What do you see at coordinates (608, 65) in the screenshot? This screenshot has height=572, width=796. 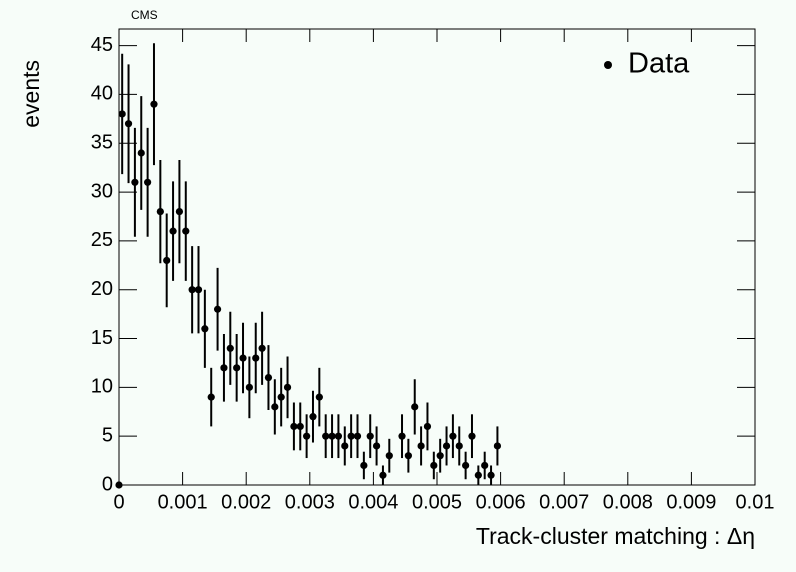 I see `legend-marker` at bounding box center [608, 65].